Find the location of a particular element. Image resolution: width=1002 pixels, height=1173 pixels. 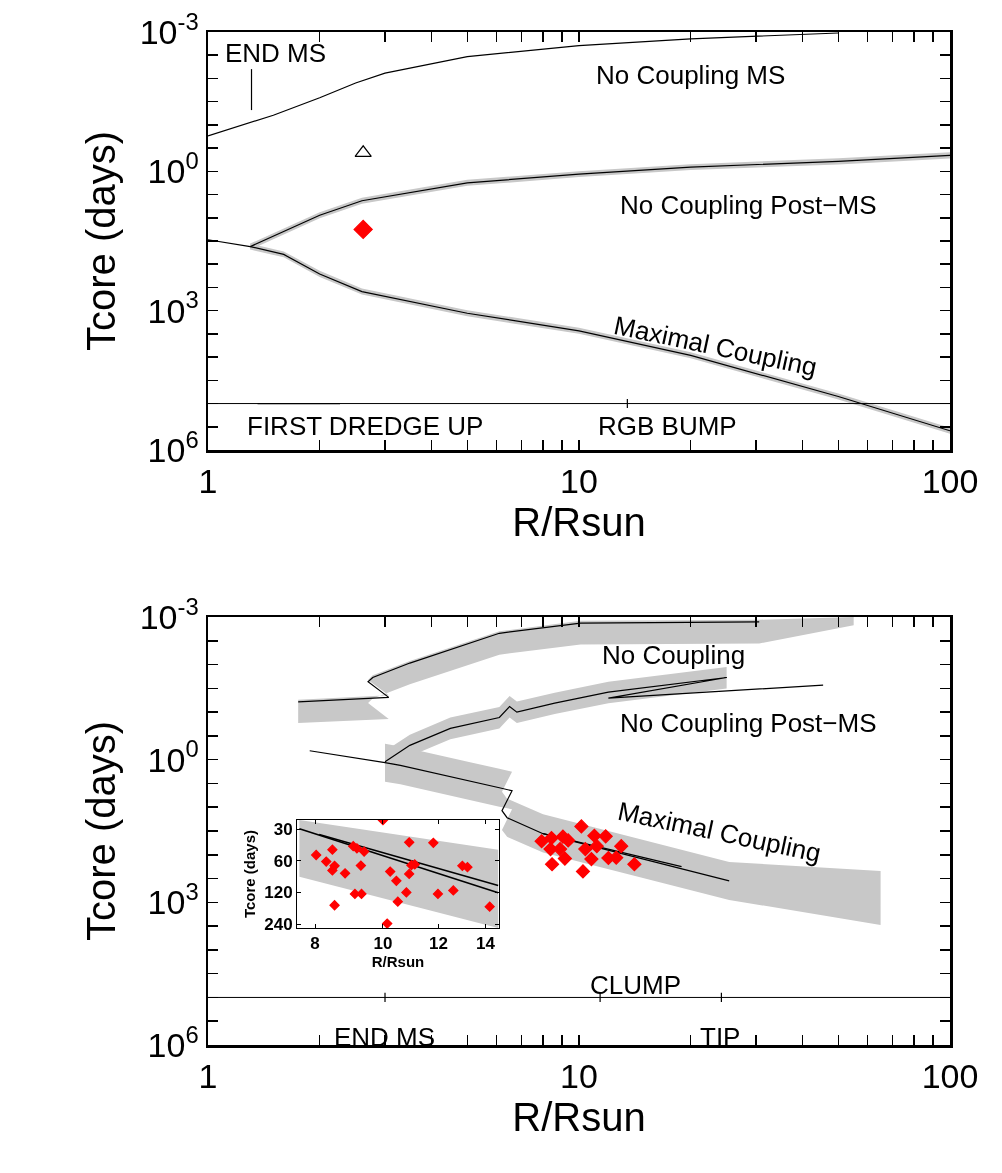

annotation: TIP is located at coordinates (720, 1037).